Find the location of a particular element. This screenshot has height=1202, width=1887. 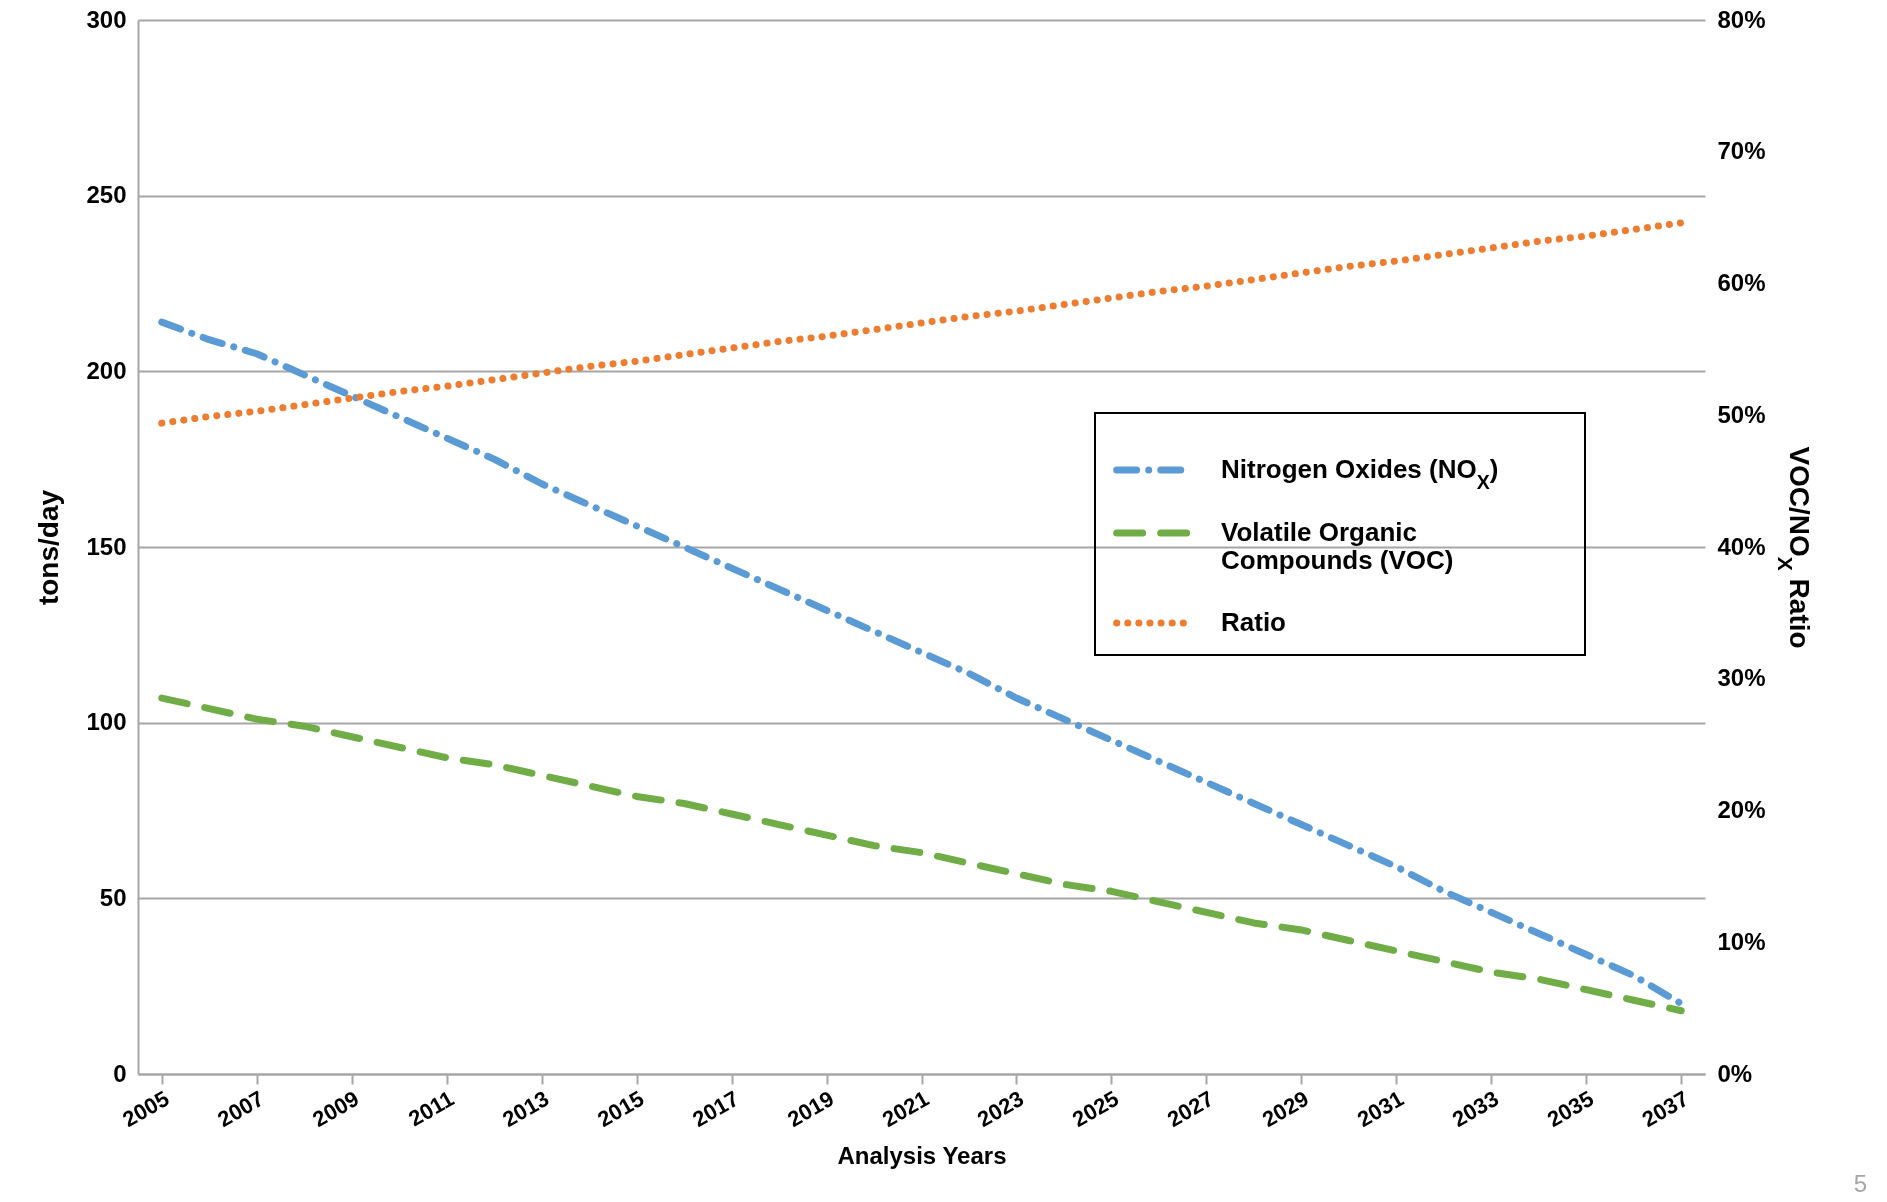

text: 5 is located at coordinates (1860, 1184).